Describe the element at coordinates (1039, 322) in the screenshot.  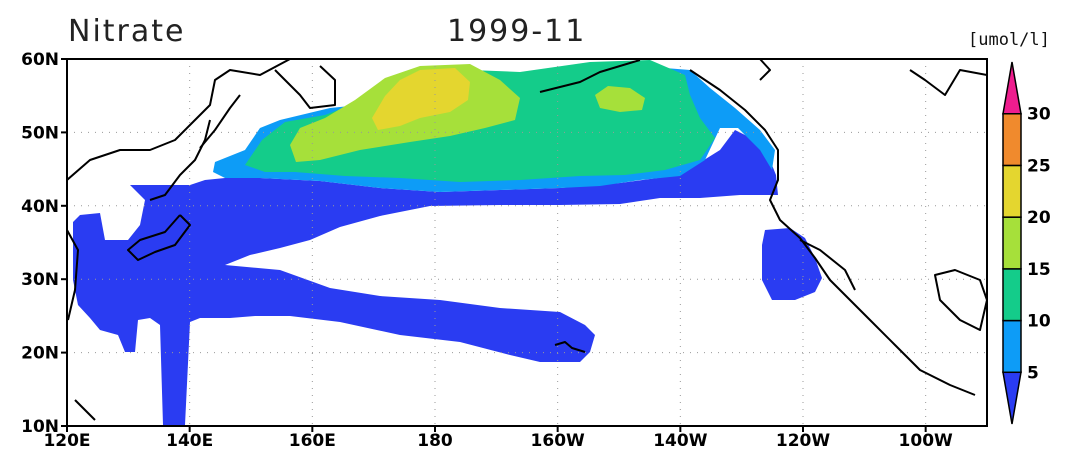
I see `colorbar-label: 10` at that location.